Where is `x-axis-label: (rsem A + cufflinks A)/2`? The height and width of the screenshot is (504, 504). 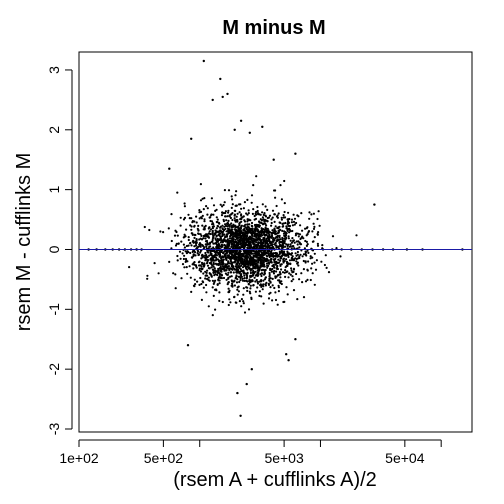 x-axis-label: (rsem A + cufflinks A)/2 is located at coordinates (275, 480).